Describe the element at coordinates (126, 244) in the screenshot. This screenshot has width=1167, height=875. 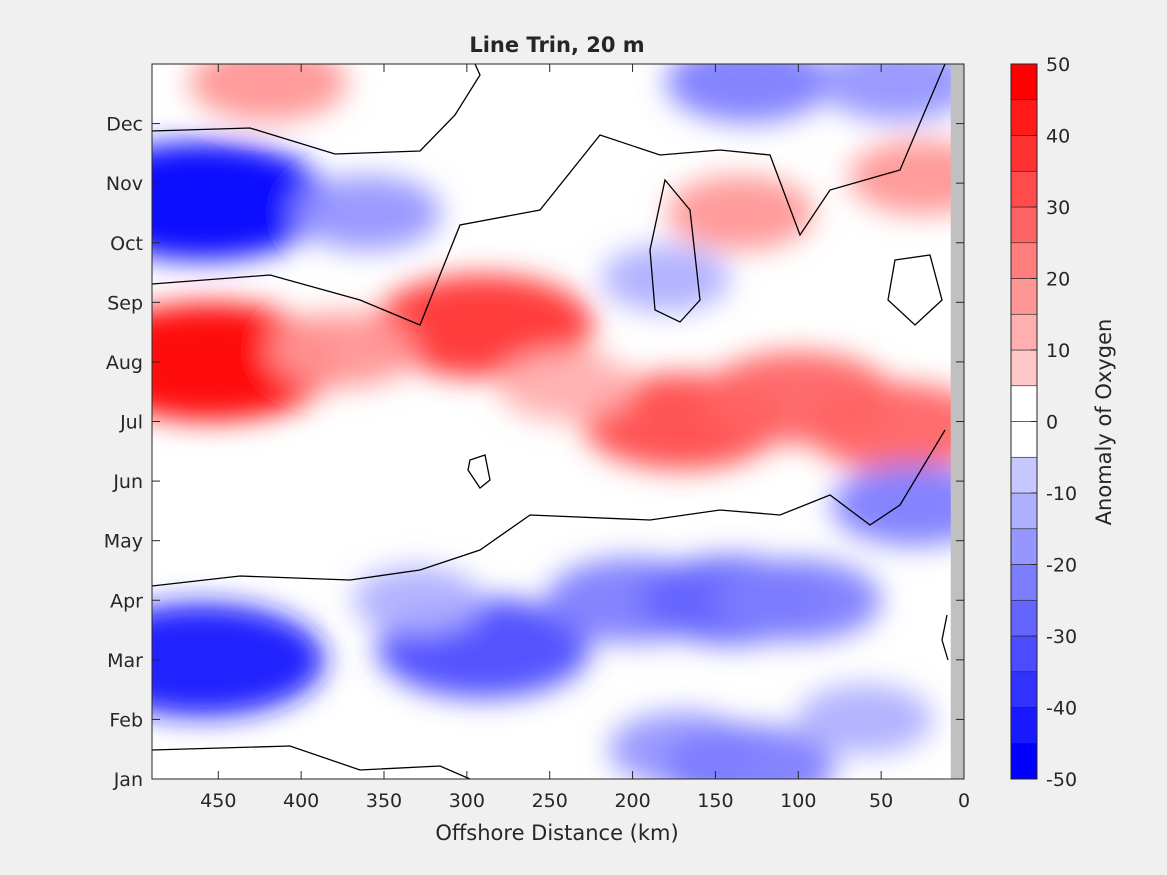
I see `y-tick-label: Oct` at that location.